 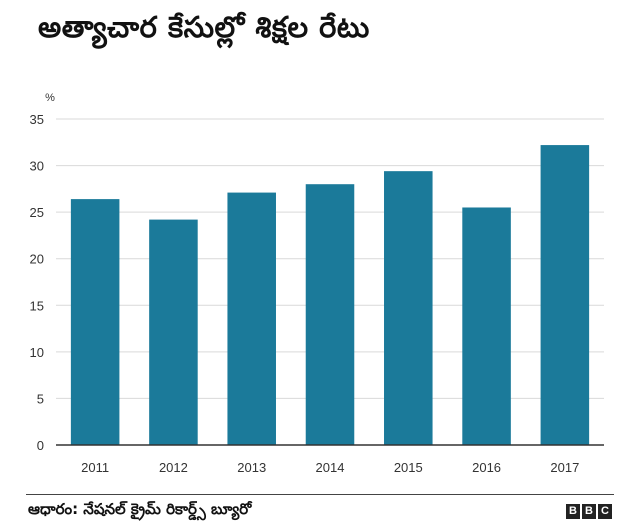 What do you see at coordinates (605, 511) in the screenshot?
I see `logo-letter: C` at bounding box center [605, 511].